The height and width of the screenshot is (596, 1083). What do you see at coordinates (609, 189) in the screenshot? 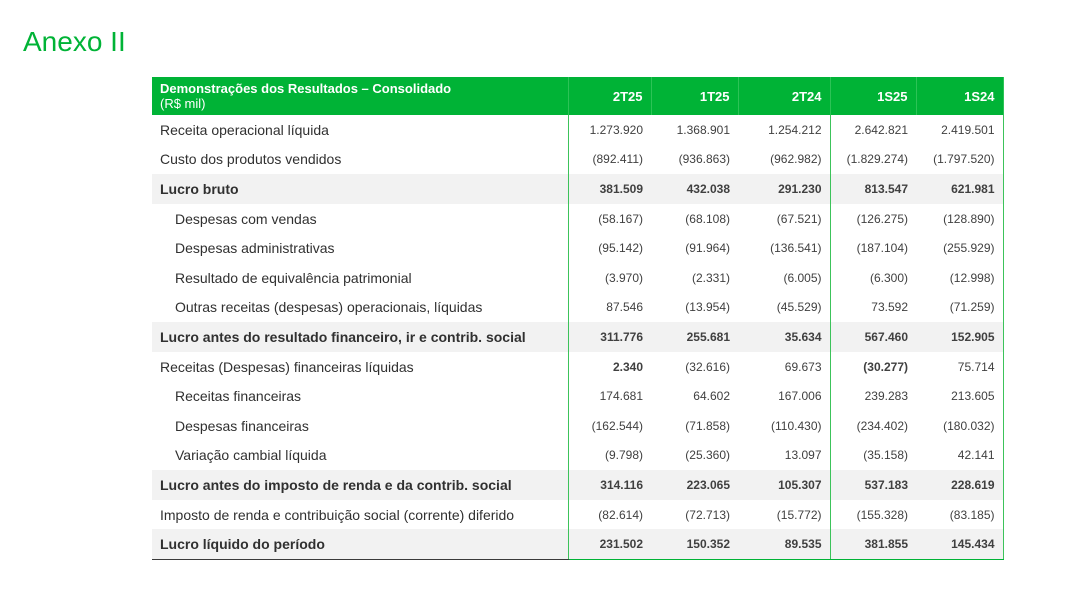
I see `cell-2t25: 381.509` at bounding box center [609, 189].